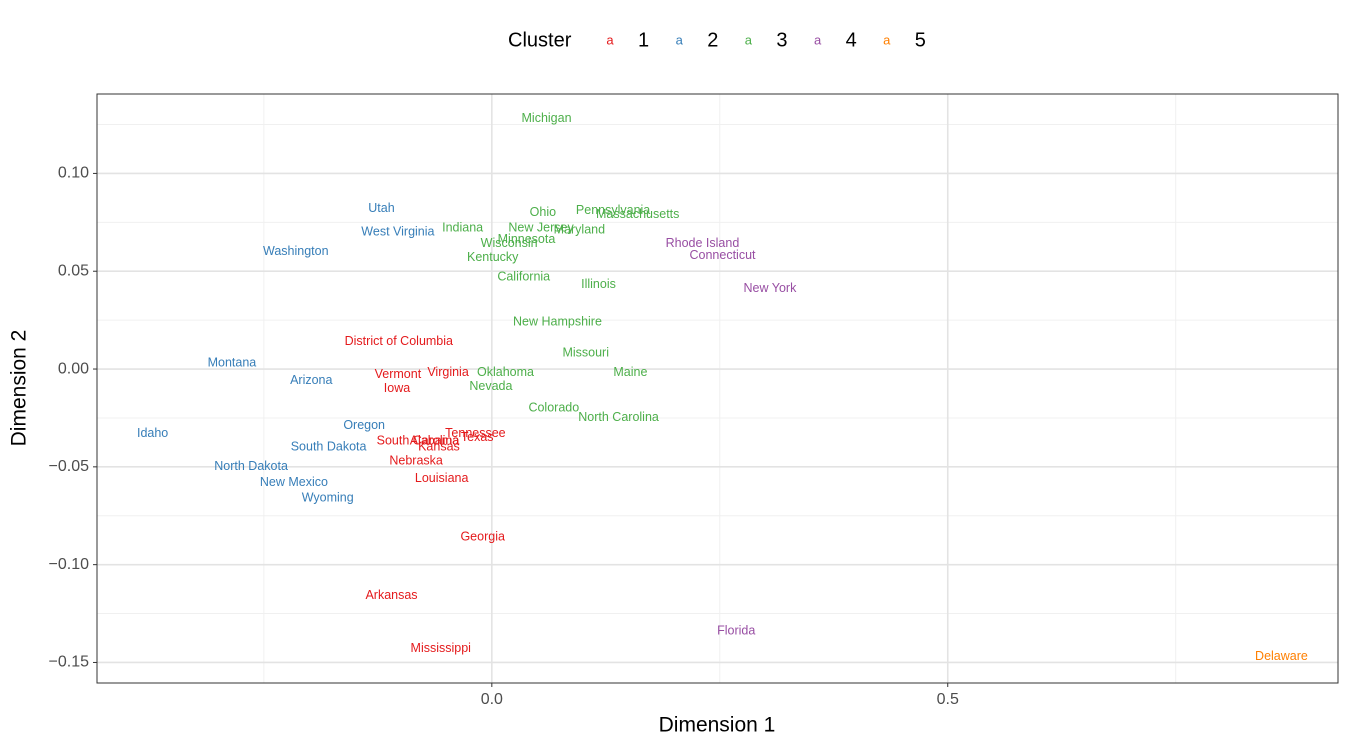 The image size is (1350, 750). Describe the element at coordinates (69, 466) in the screenshot. I see `y-tick-label: −0.05` at that location.